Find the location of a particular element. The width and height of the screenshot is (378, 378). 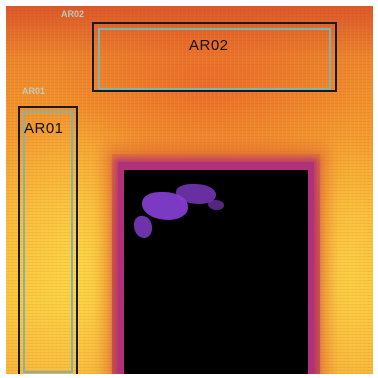

roi-ar01-inner-border is located at coordinates (48, 242).